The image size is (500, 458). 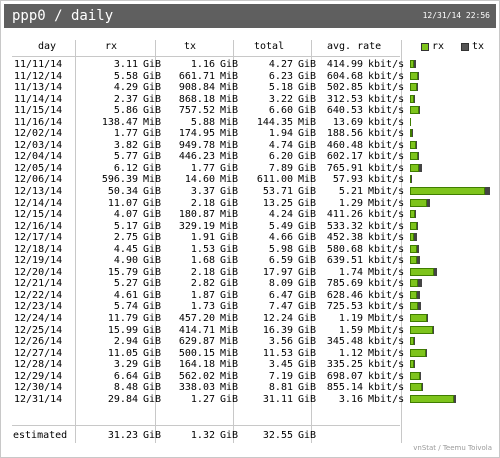 What do you see at coordinates (202, 64) in the screenshot?
I see `tx-cell: 1.16` at bounding box center [202, 64].